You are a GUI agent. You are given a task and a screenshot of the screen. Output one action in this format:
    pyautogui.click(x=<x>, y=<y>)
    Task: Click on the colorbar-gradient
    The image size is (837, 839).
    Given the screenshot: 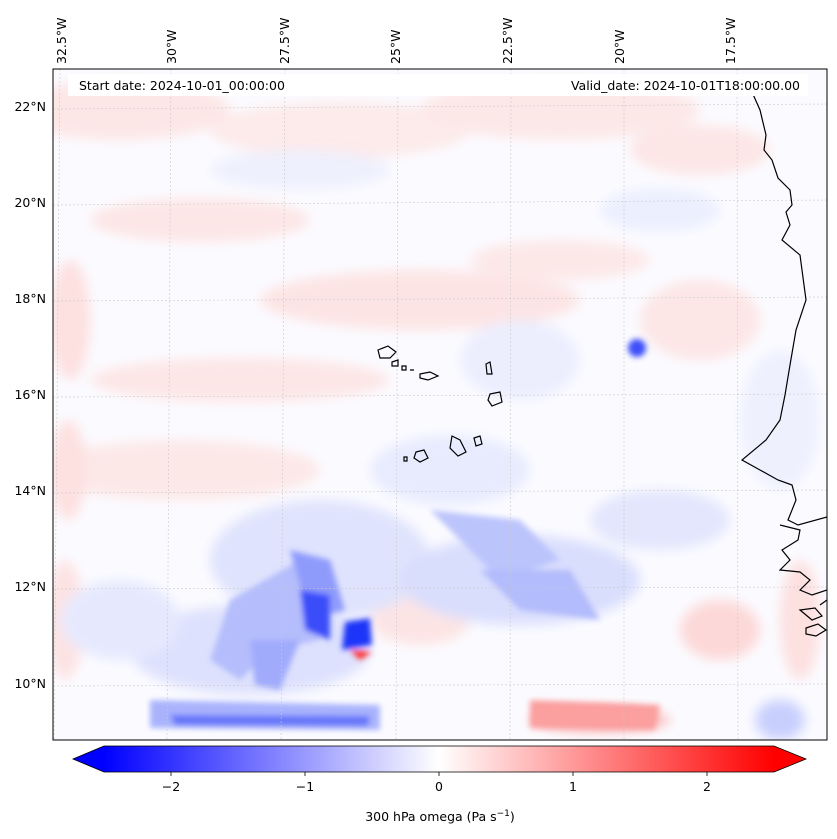 What is the action you would take?
    pyautogui.click(x=439, y=759)
    